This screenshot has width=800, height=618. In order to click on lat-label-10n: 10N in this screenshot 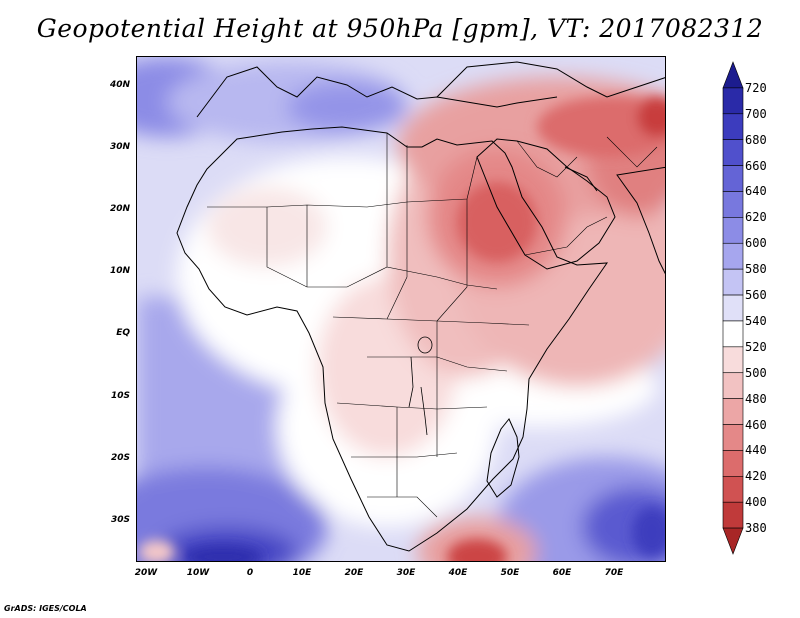, I will do `click(119, 271)`.